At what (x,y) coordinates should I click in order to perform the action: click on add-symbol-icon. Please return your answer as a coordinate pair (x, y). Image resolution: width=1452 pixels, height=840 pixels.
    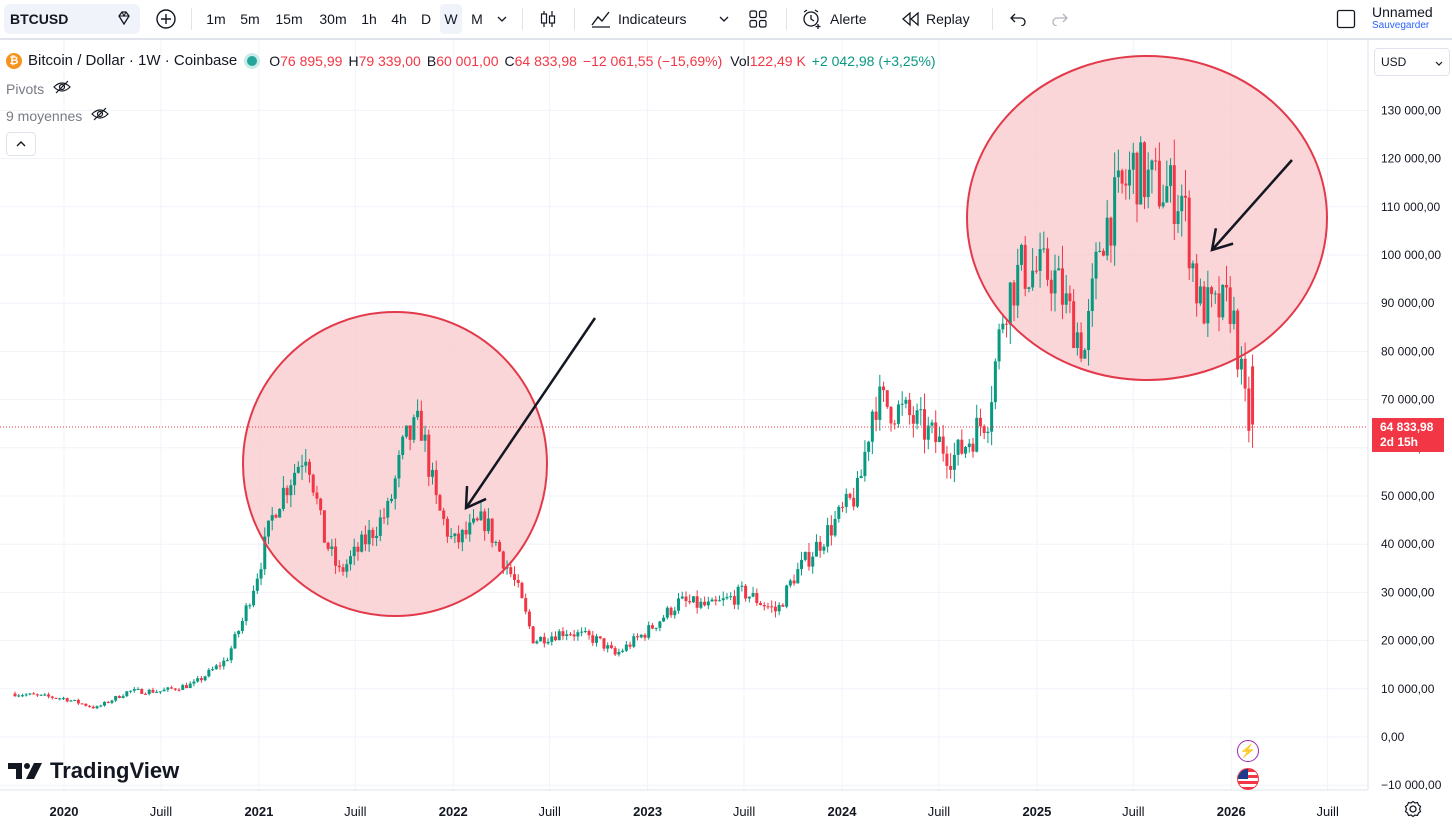
    Looking at the image, I should click on (166, 19).